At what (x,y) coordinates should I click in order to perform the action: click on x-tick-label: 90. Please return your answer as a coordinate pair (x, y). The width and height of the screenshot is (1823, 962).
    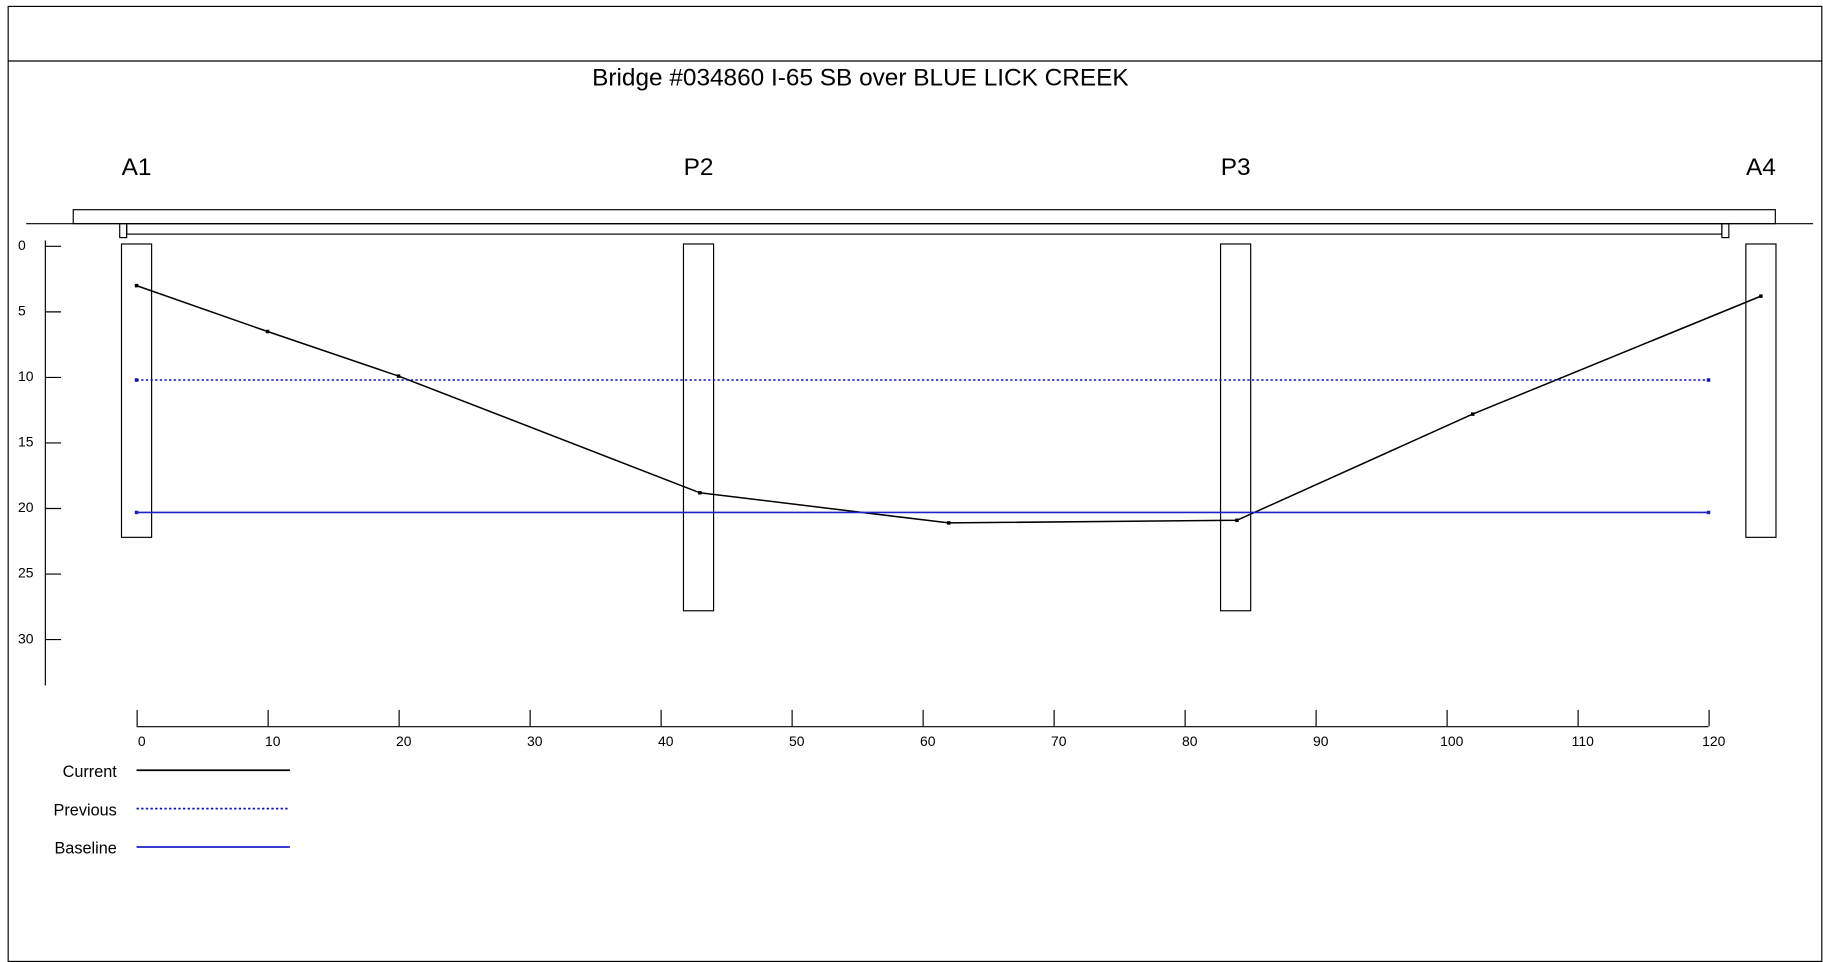
    Looking at the image, I should click on (1321, 741).